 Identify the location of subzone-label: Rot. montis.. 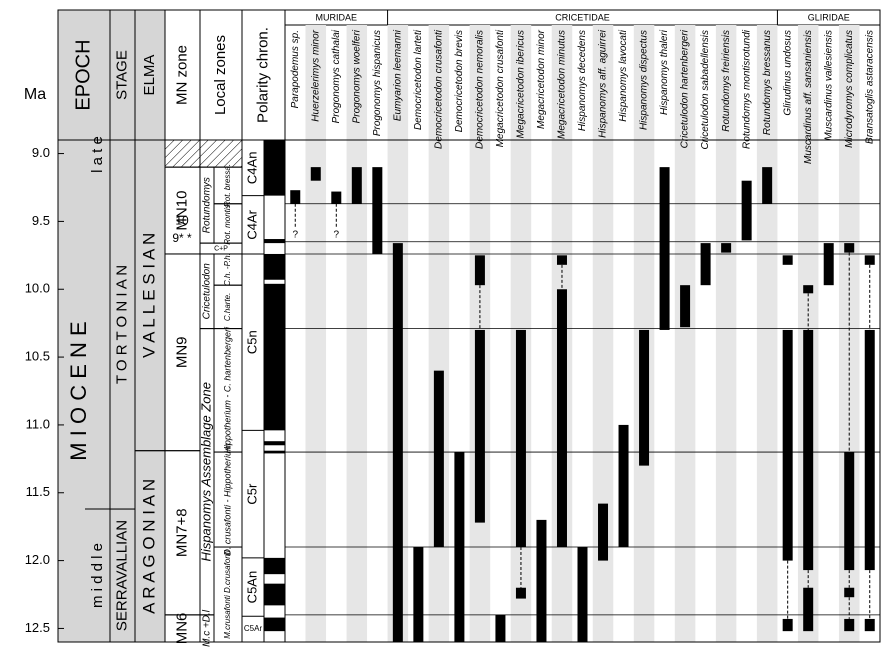
(227, 223).